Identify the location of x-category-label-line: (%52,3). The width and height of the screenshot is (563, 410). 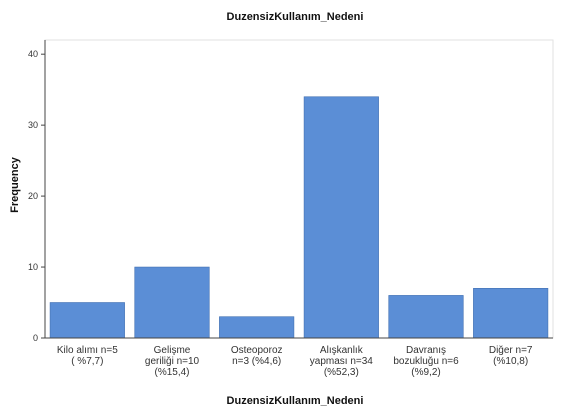
(341, 372).